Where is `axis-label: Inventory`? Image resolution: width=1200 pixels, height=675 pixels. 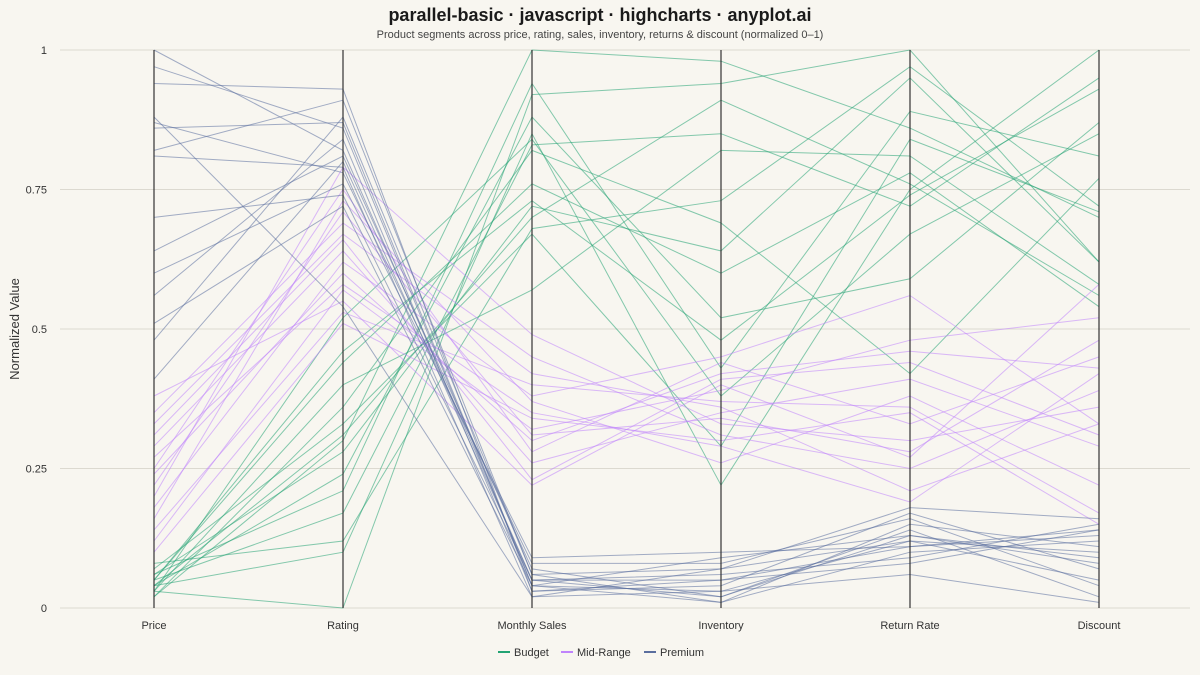 axis-label: Inventory is located at coordinates (721, 626).